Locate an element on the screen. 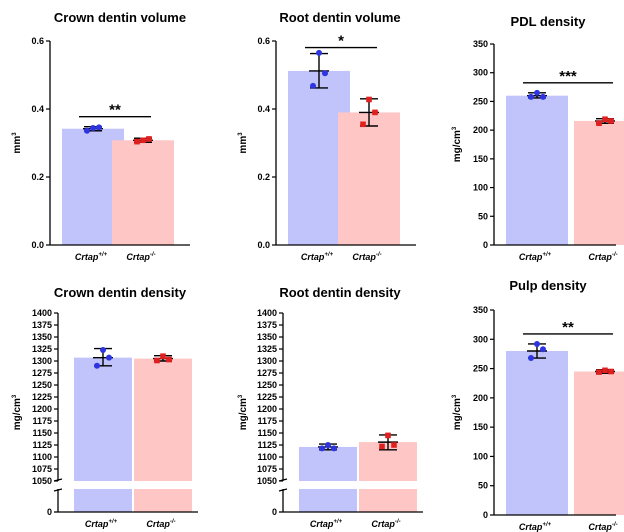 The image size is (624, 532). y-tick-label: 50 is located at coordinates (483, 486).